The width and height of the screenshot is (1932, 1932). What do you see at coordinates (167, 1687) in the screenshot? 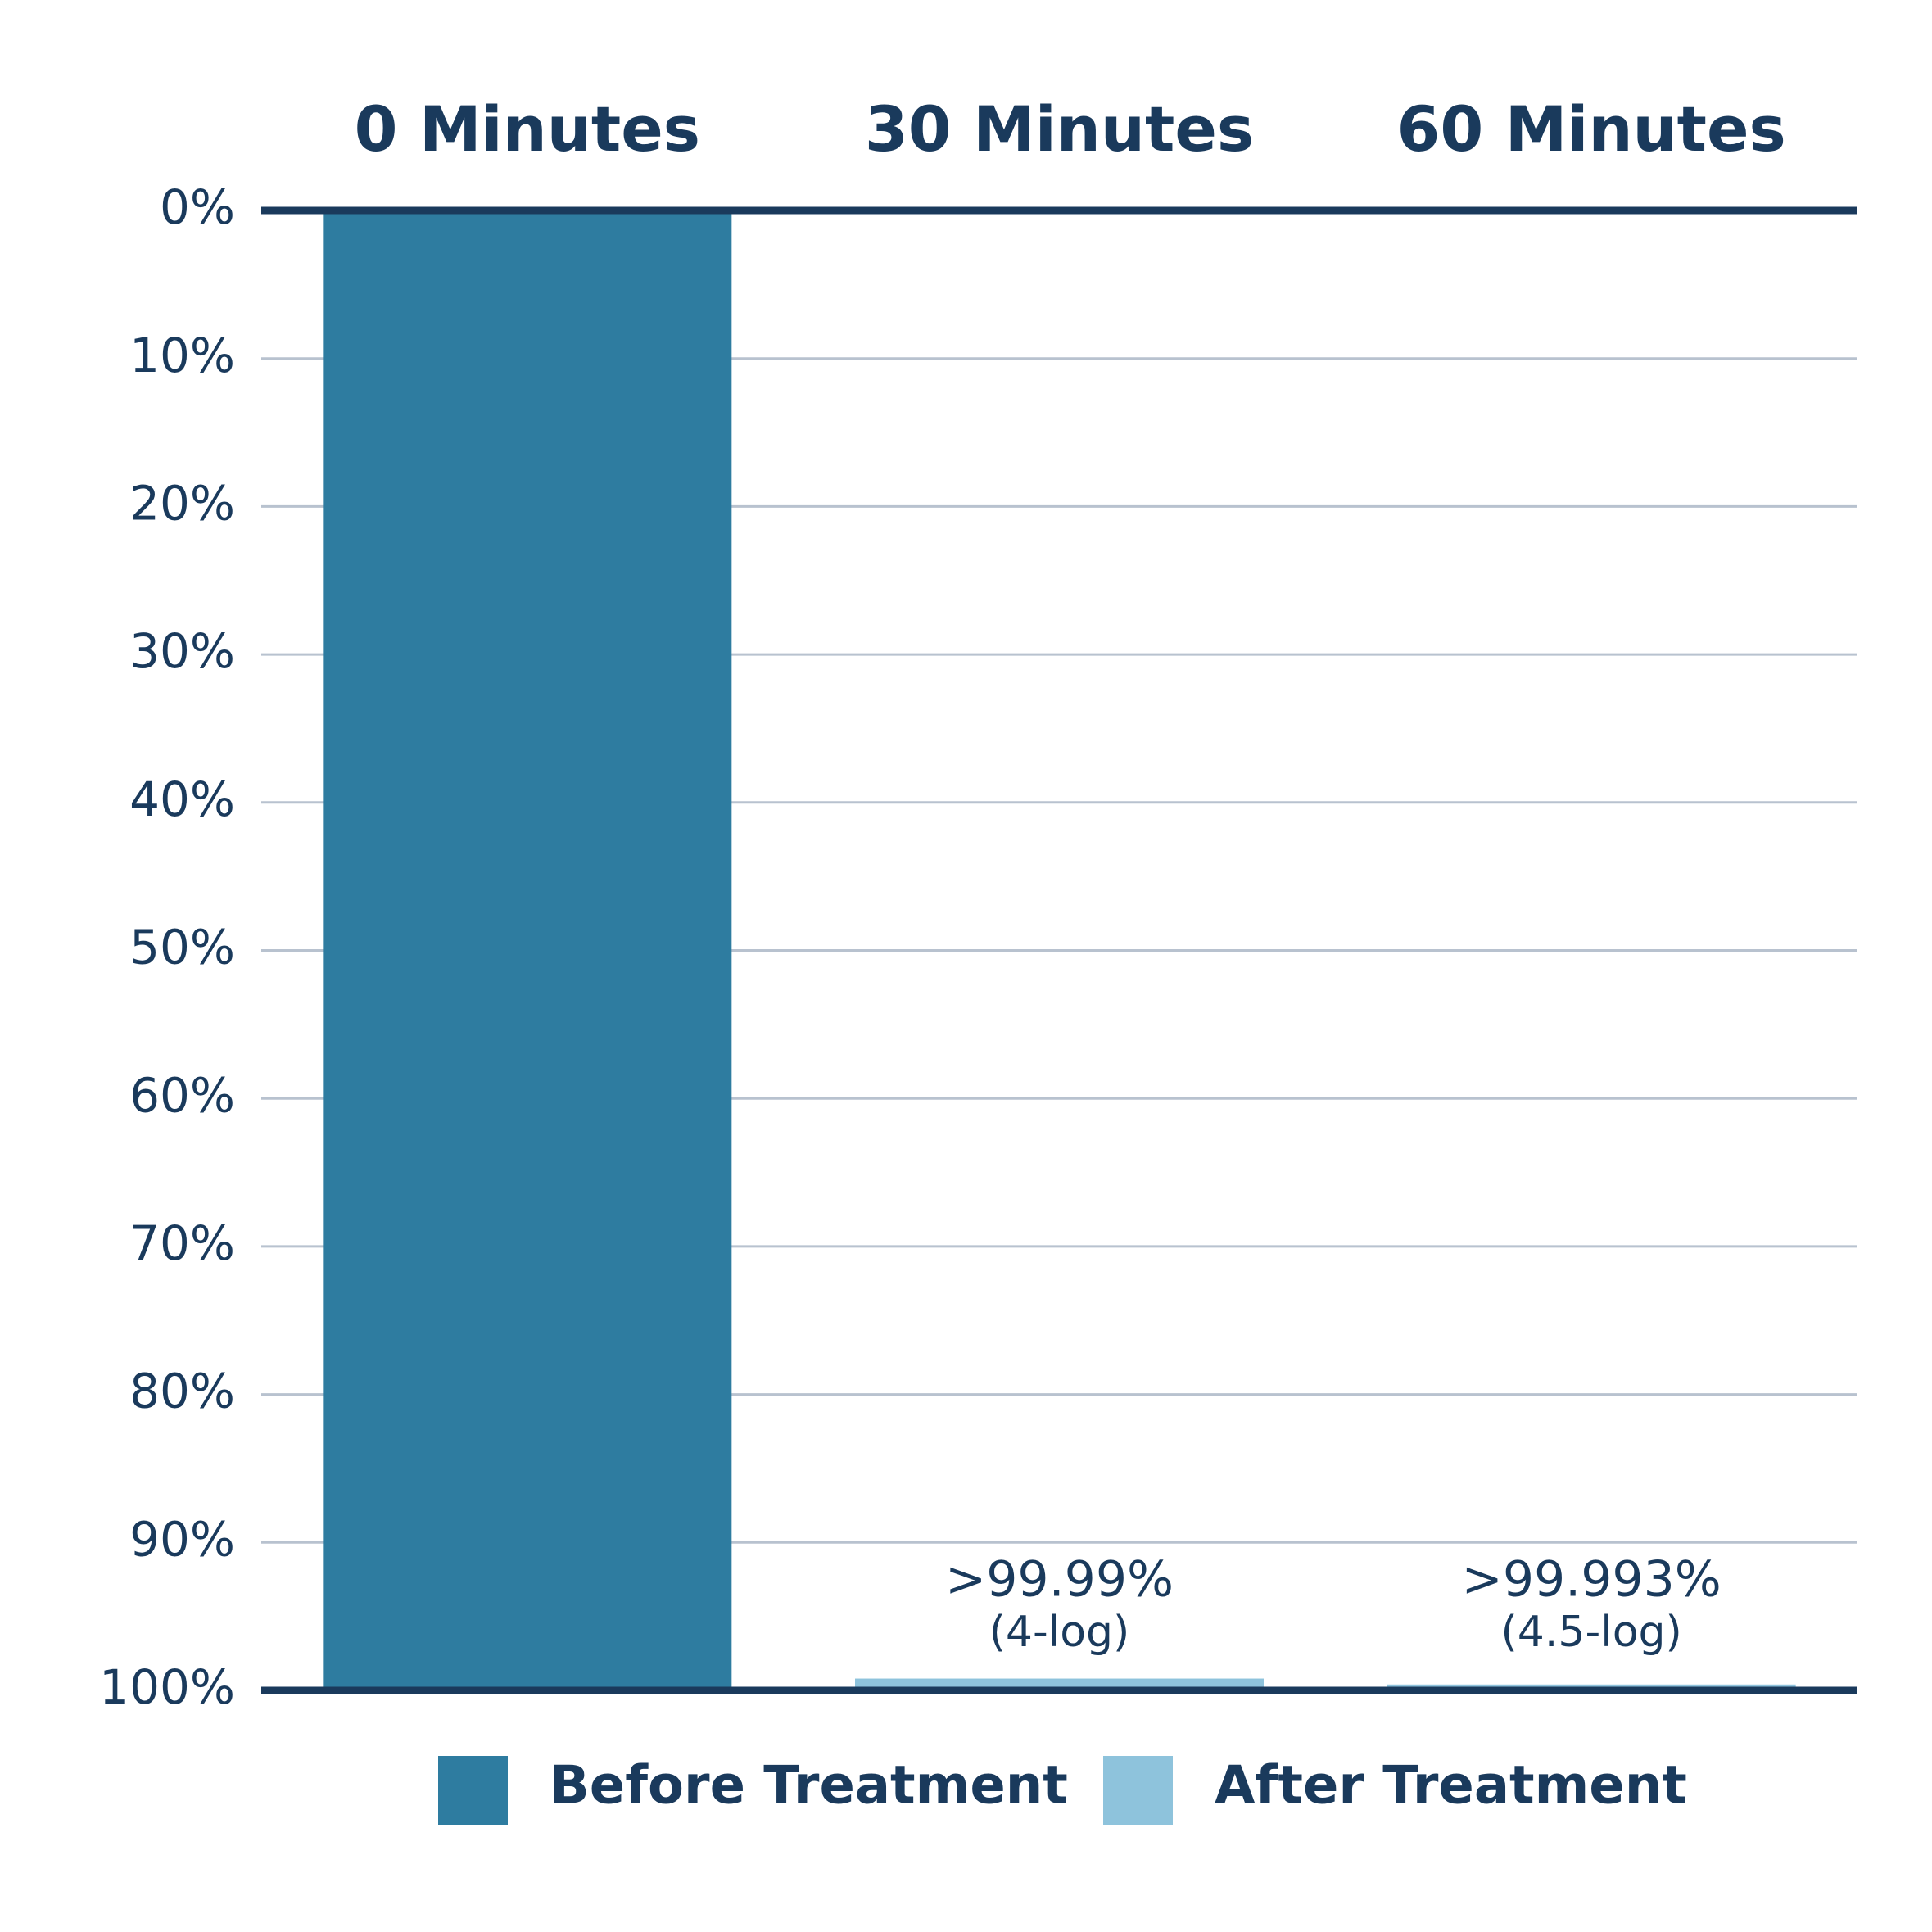
I see `y-tick-label: 100%` at bounding box center [167, 1687].